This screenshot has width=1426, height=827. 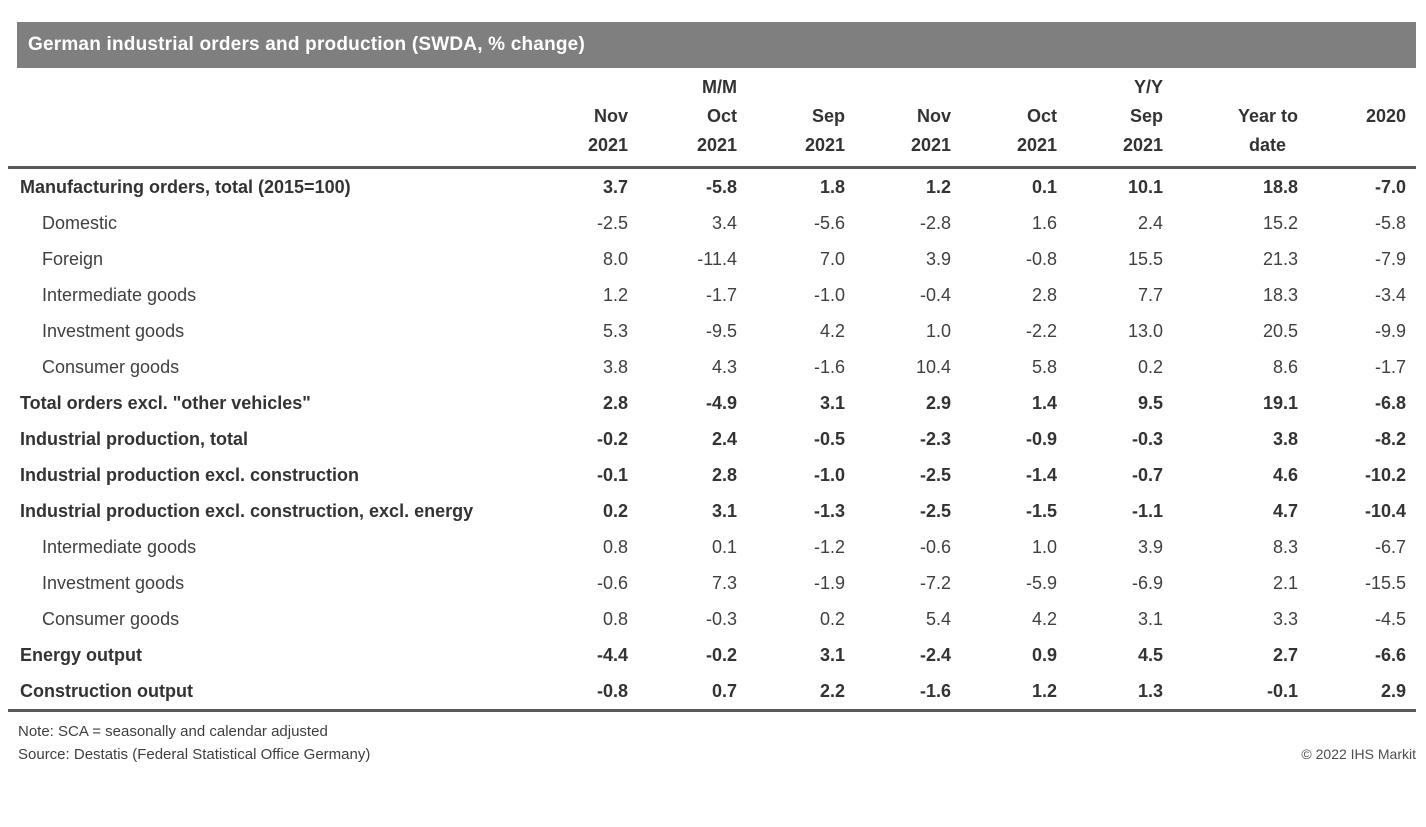 What do you see at coordinates (1147, 511) in the screenshot?
I see `cell-value: -1.1` at bounding box center [1147, 511].